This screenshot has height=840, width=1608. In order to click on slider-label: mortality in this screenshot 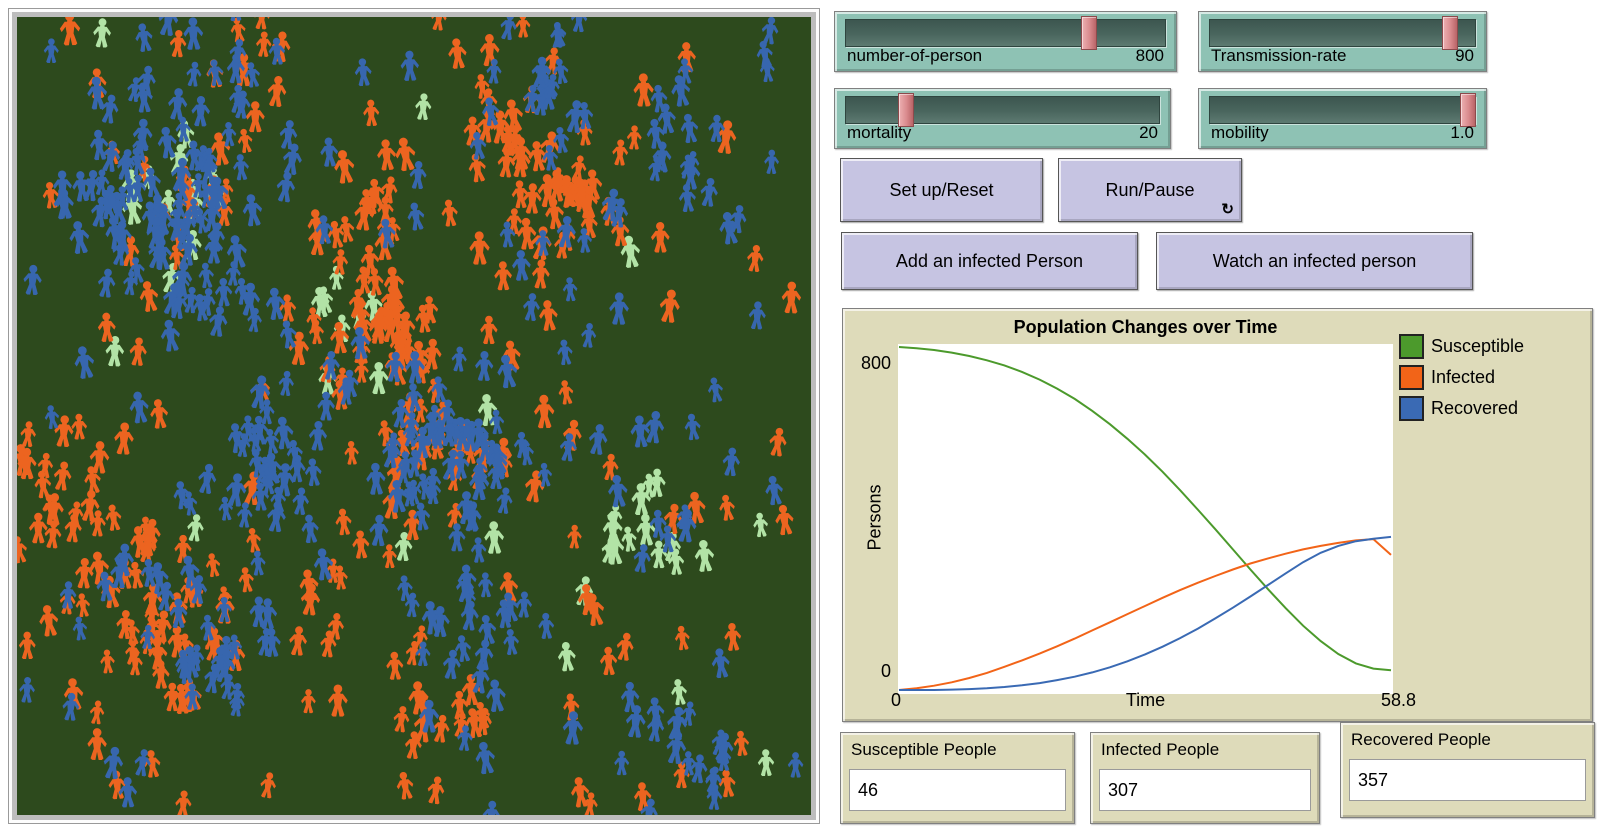, I will do `click(879, 132)`.